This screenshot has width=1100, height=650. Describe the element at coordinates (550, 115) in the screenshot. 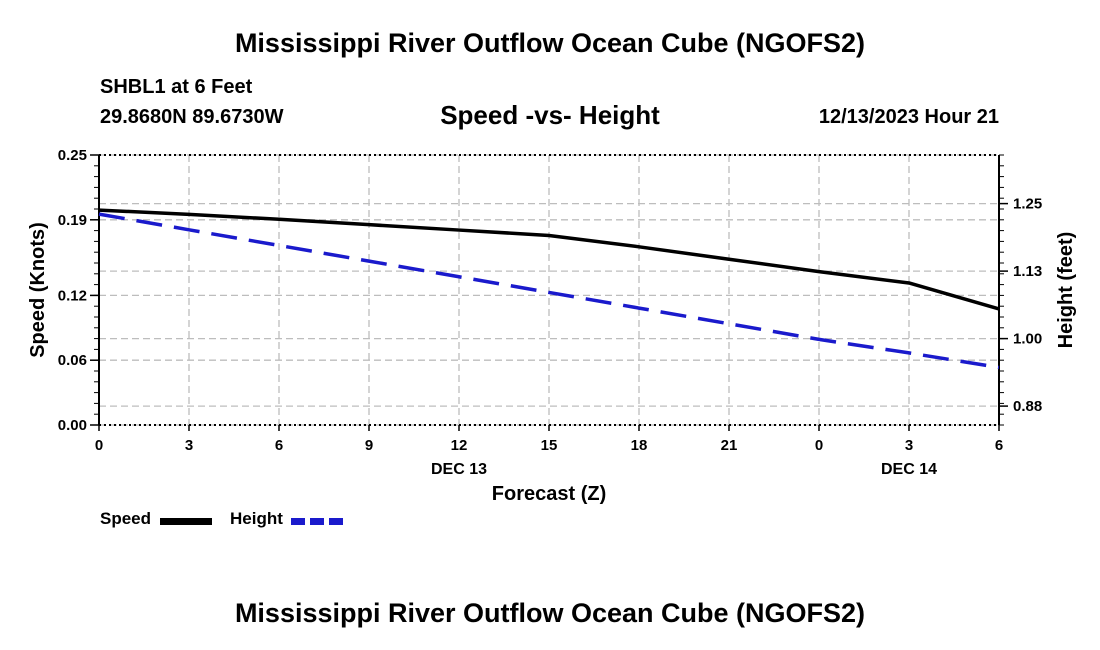

I see `chart-subtitle: Speed -vs- Height` at that location.